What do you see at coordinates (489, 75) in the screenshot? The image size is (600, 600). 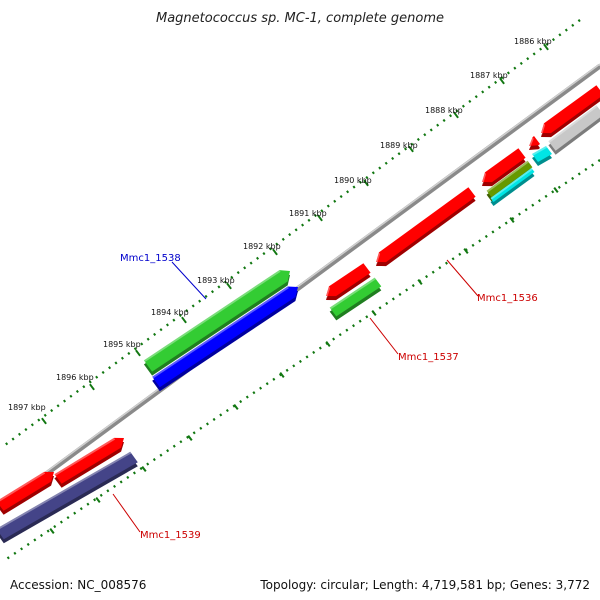 I see `tick-label-1887: 1887 kbp` at bounding box center [489, 75].